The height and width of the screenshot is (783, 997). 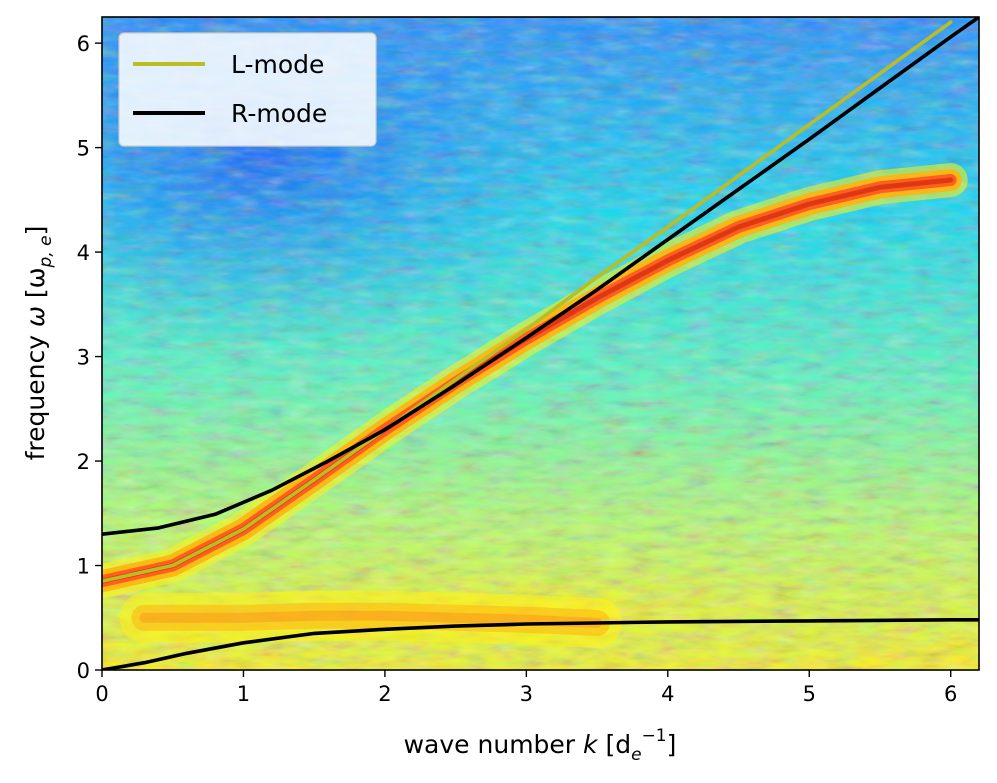 What do you see at coordinates (83, 44) in the screenshot?
I see `y-tick-label: 6` at bounding box center [83, 44].